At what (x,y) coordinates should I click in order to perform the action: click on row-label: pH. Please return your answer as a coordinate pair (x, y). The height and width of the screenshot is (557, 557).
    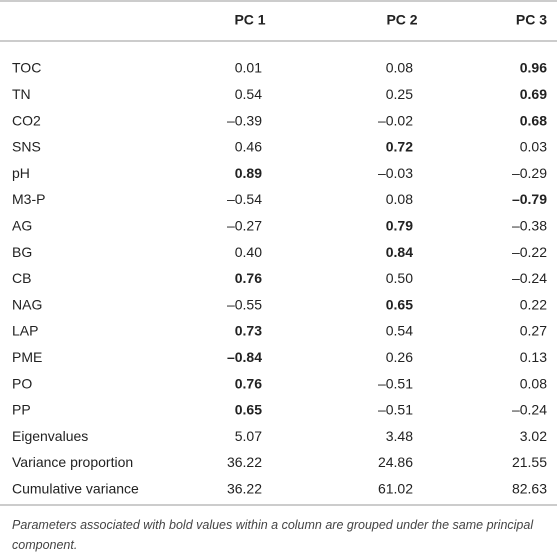
    Looking at the image, I should click on (21, 173).